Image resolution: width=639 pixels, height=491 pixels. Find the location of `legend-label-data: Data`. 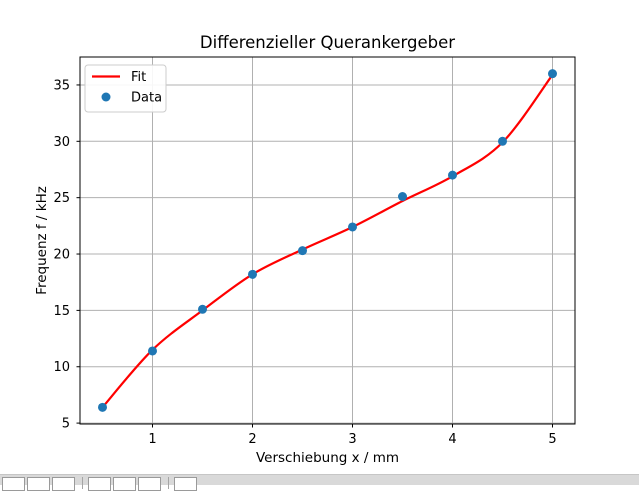

legend-label-data: Data is located at coordinates (146, 98).